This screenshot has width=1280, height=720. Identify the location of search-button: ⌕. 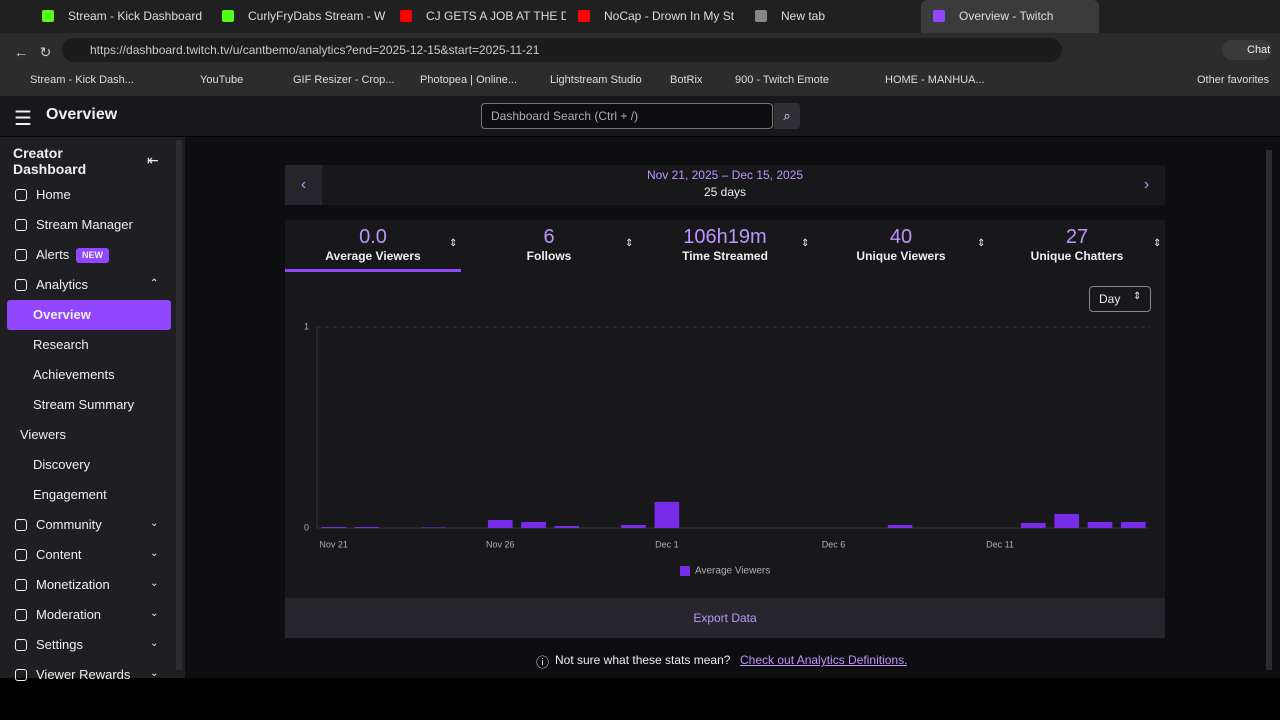
(787, 116).